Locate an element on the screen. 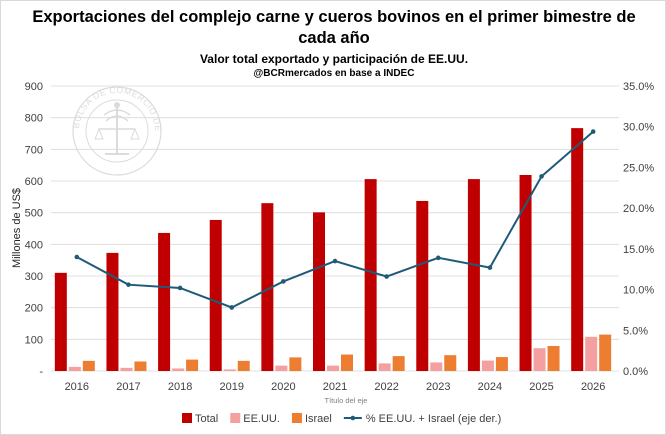 Image resolution: width=666 pixels, height=435 pixels. y-tick-label: 300 is located at coordinates (34, 277).